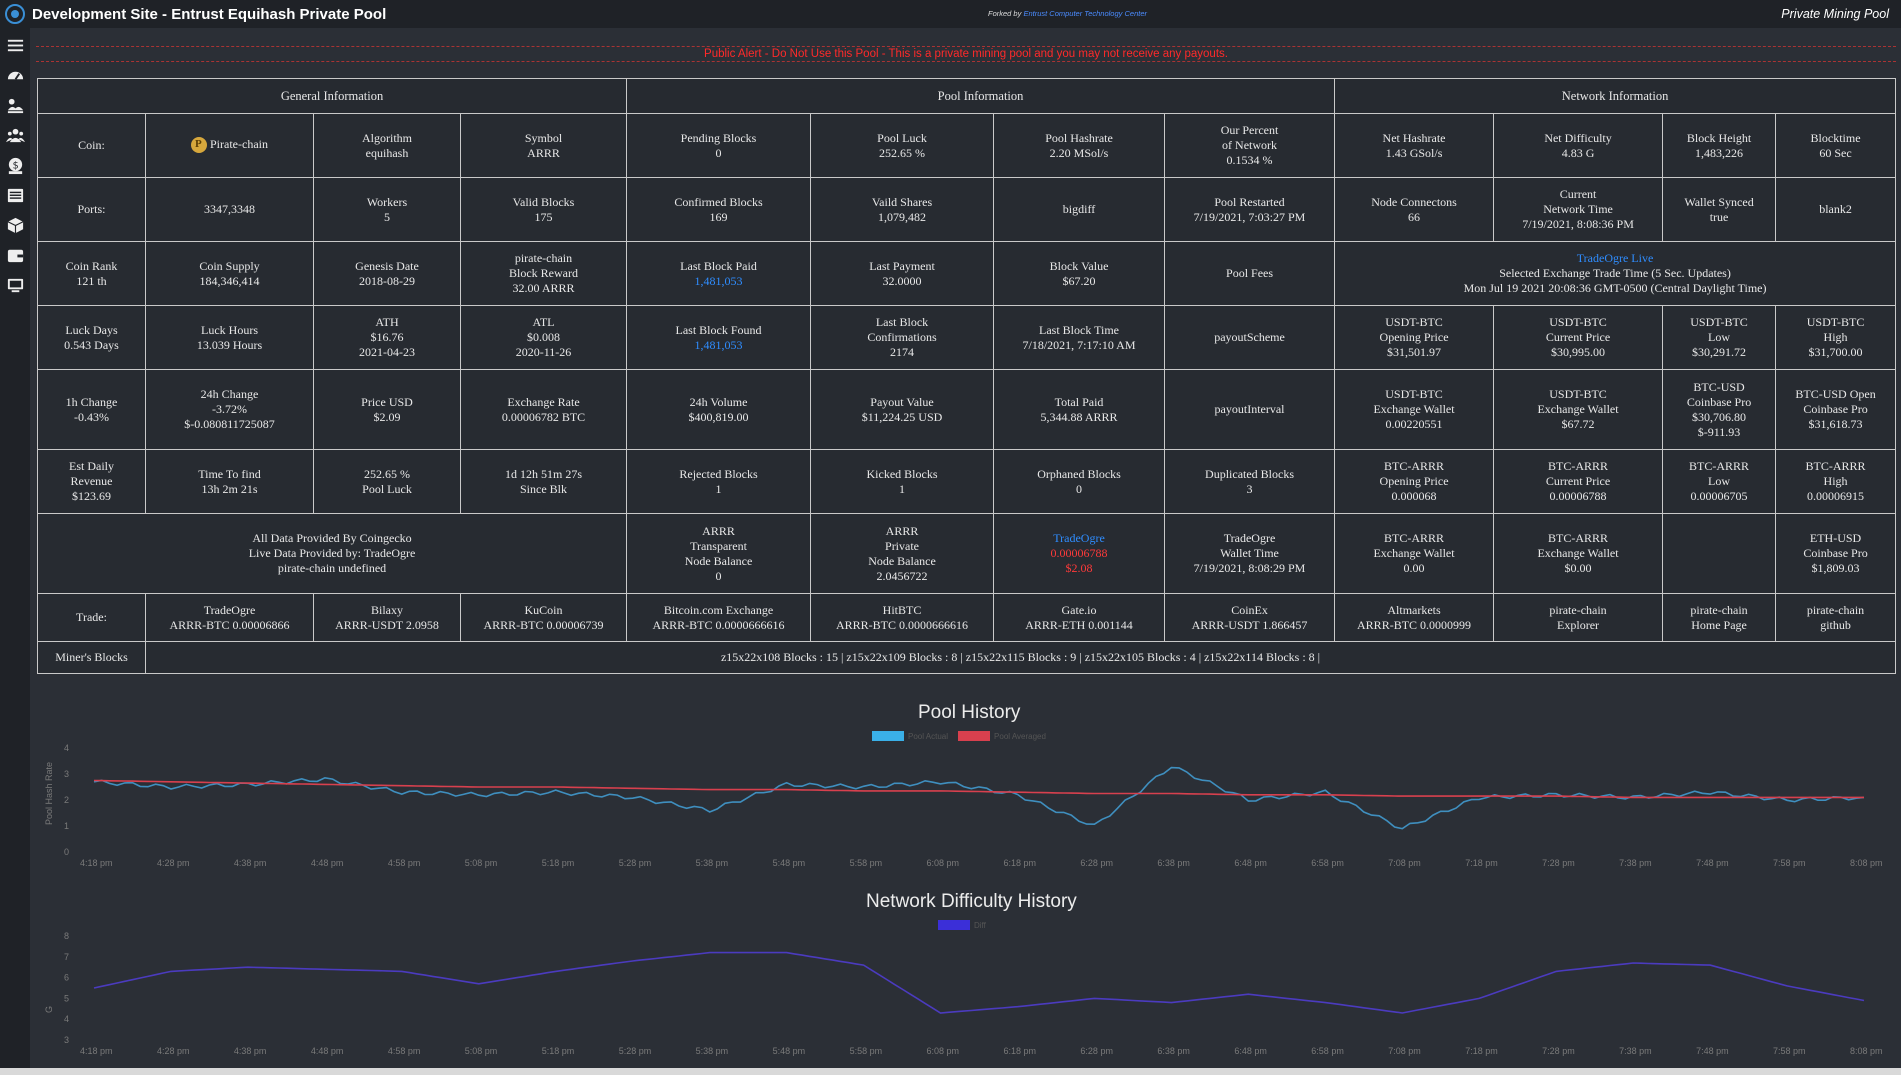 The width and height of the screenshot is (1901, 1075). Describe the element at coordinates (387, 617) in the screenshot. I see `trade-link-bilaxy: Bilaxy ARRR-USDT 2.0958` at that location.